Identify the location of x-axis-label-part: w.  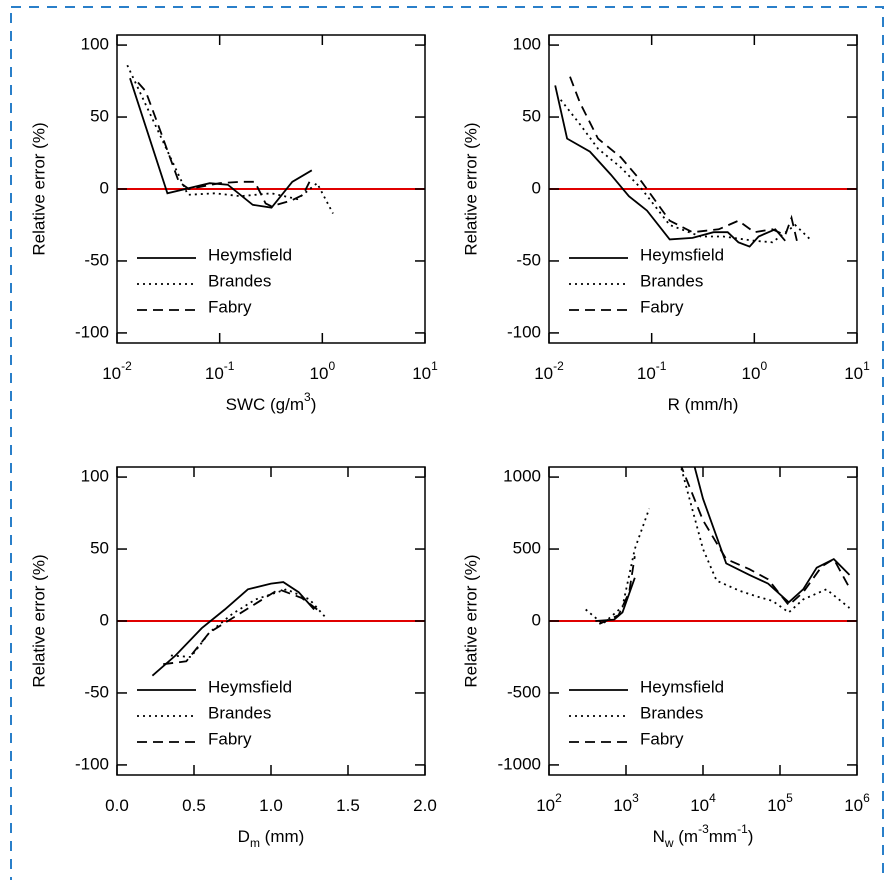
(669, 843).